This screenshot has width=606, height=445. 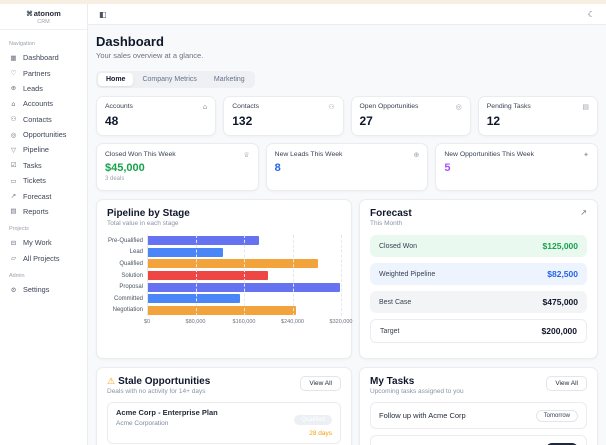 What do you see at coordinates (560, 302) in the screenshot?
I see `forecast-value: $475,000` at bounding box center [560, 302].